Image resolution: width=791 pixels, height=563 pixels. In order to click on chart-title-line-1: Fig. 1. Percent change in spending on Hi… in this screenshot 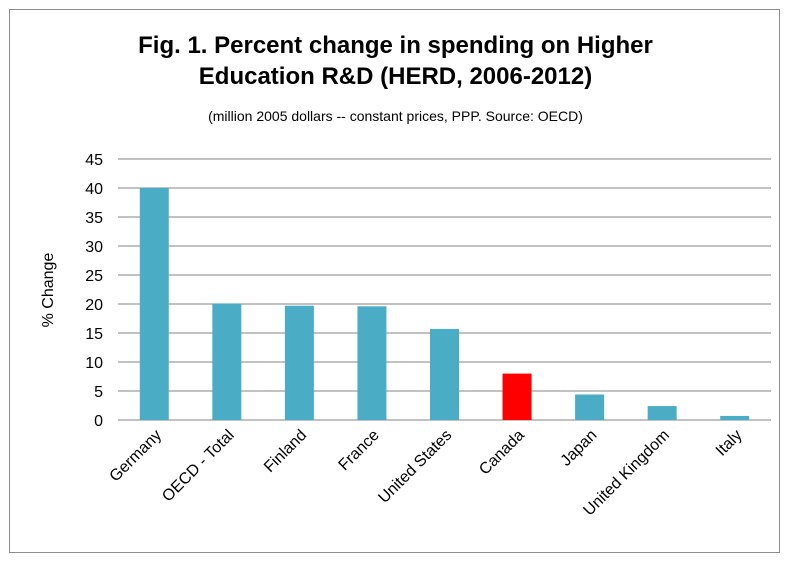, I will do `click(395, 45)`.